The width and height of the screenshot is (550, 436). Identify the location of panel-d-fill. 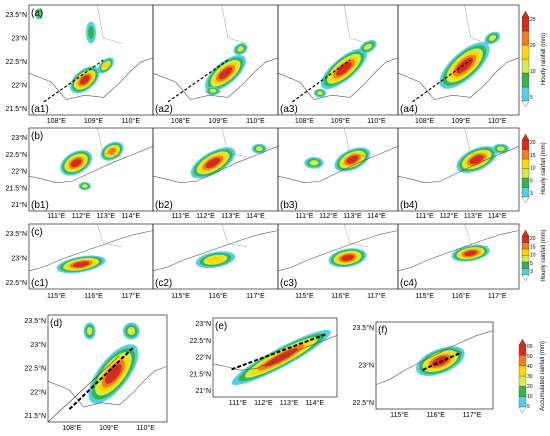
(111, 363).